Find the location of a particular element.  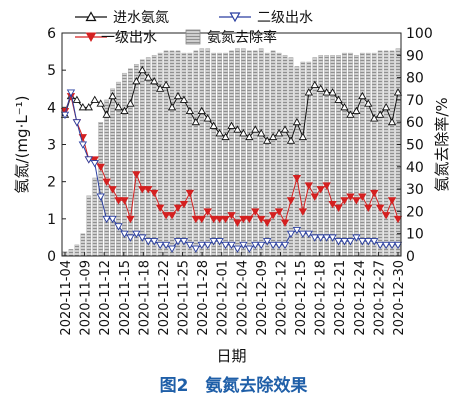

x-tick-label: 2020-11-12 is located at coordinates (105, 298).